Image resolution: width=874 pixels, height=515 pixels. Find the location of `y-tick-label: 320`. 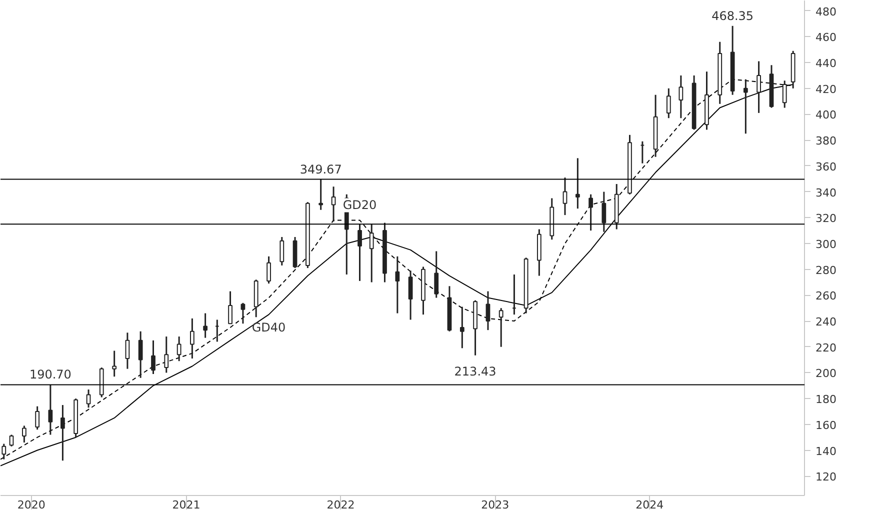

y-tick-label: 320 is located at coordinates (826, 219).